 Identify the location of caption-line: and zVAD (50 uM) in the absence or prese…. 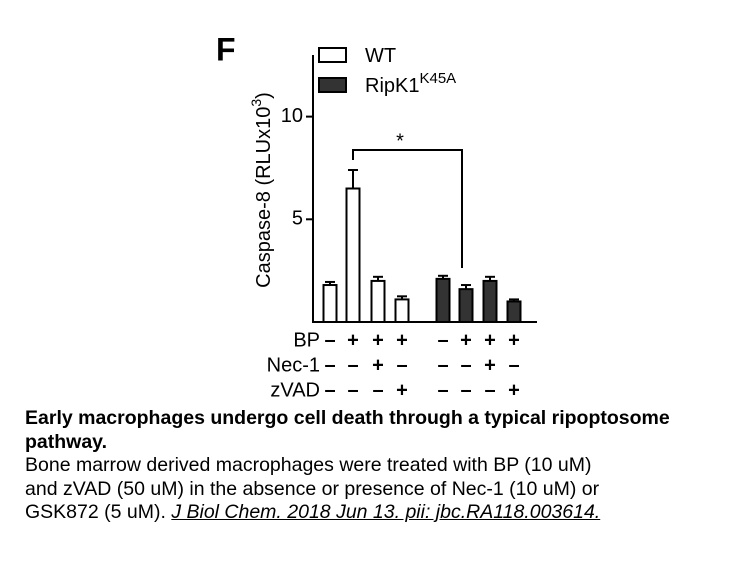
(312, 488).